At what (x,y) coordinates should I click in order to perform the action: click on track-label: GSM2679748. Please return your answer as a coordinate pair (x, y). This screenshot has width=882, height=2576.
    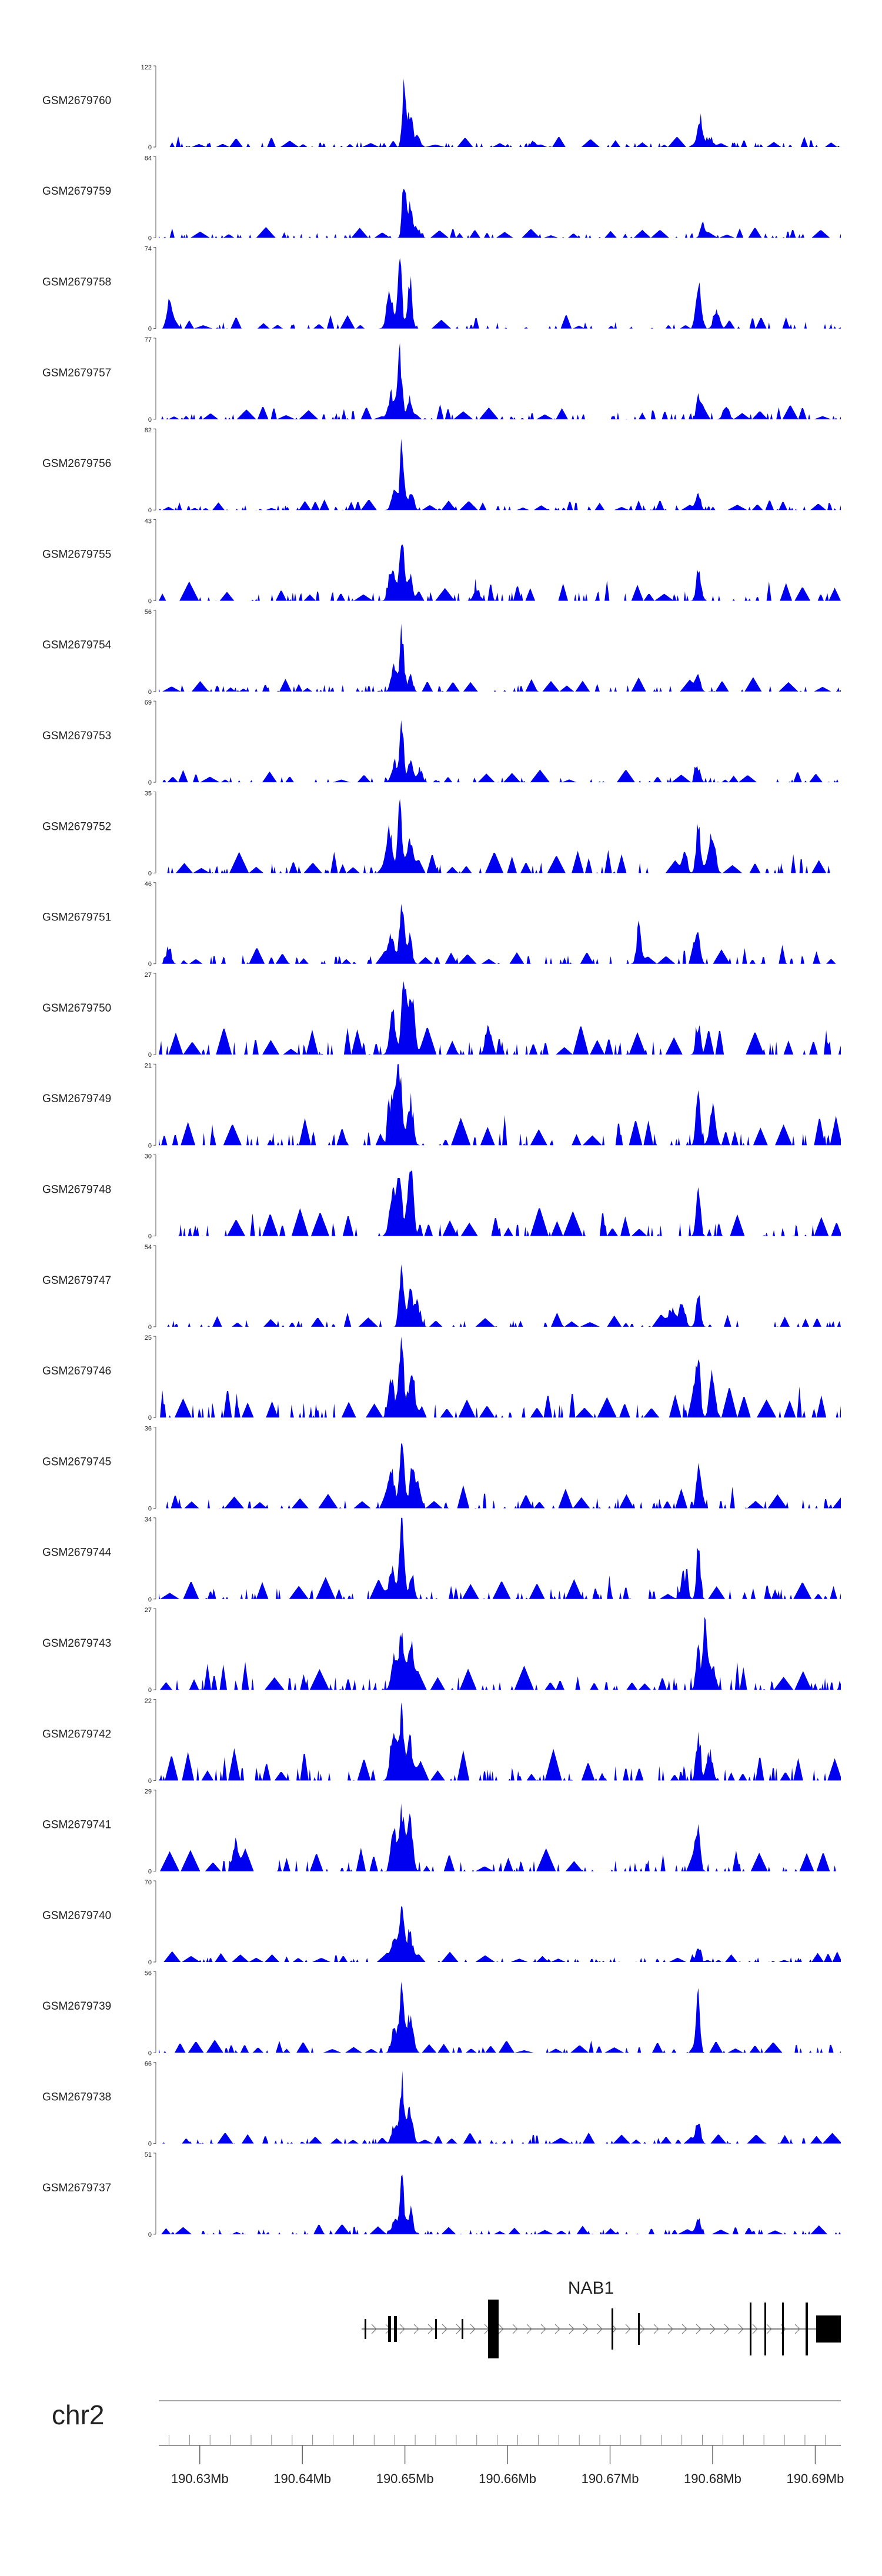
    Looking at the image, I should click on (76, 1189).